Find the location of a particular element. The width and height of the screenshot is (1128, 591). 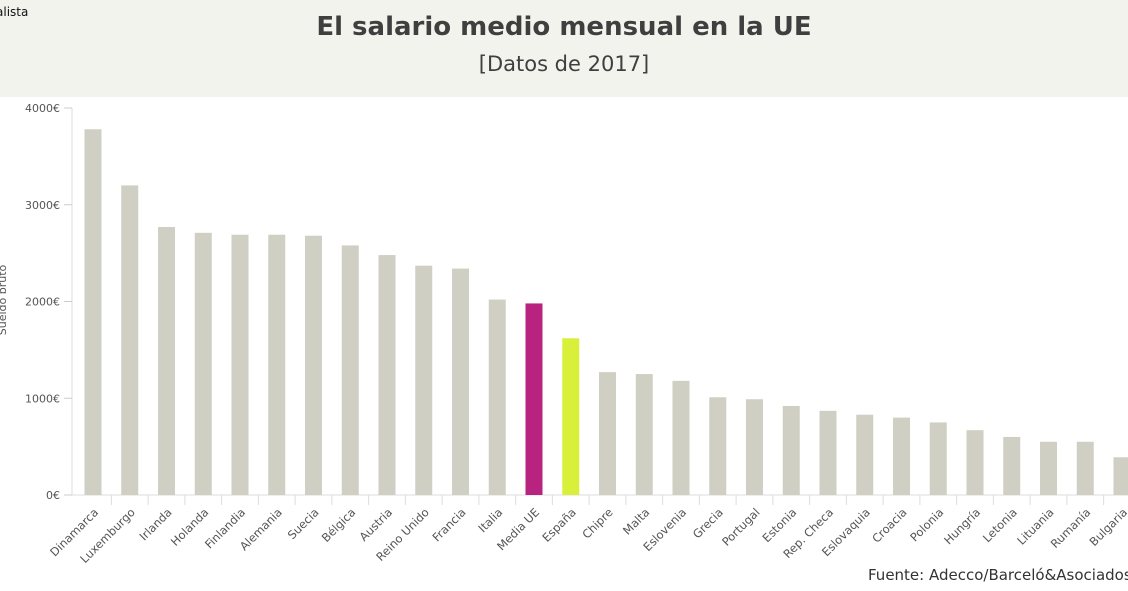

bar-alemania is located at coordinates (277, 364).